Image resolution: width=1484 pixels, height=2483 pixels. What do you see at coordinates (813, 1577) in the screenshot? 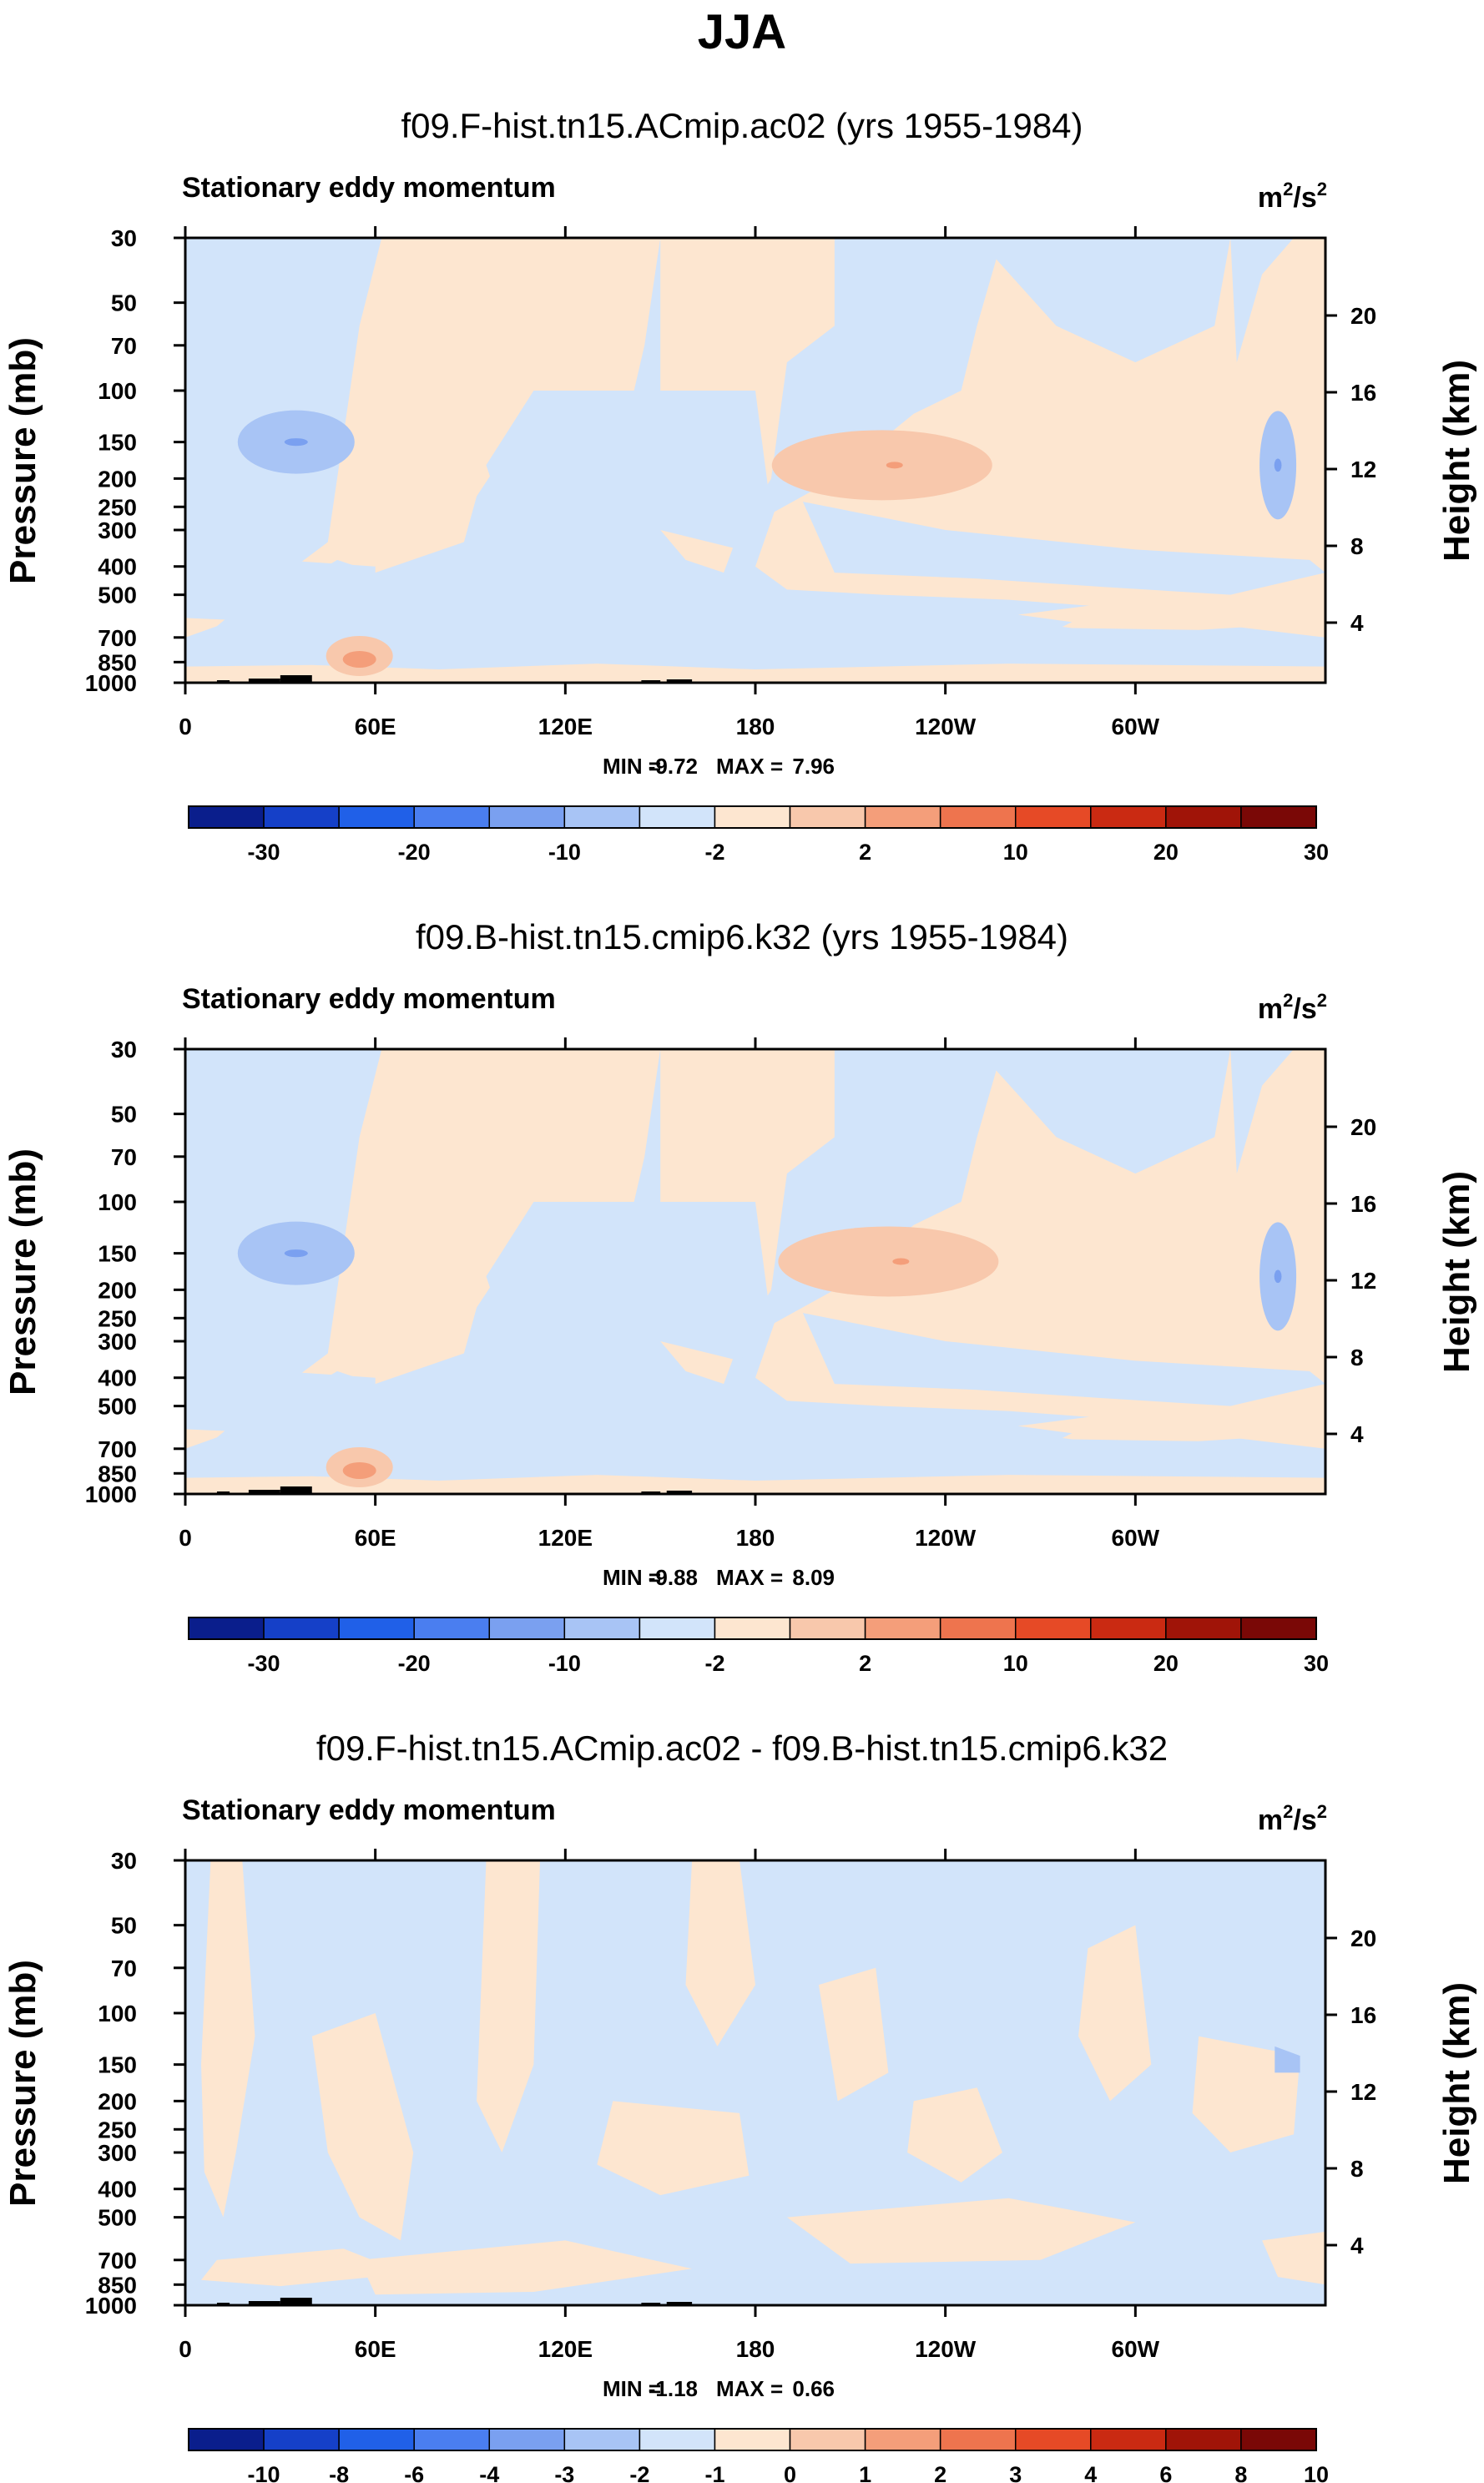
I see `max-value: 8.09` at bounding box center [813, 1577].